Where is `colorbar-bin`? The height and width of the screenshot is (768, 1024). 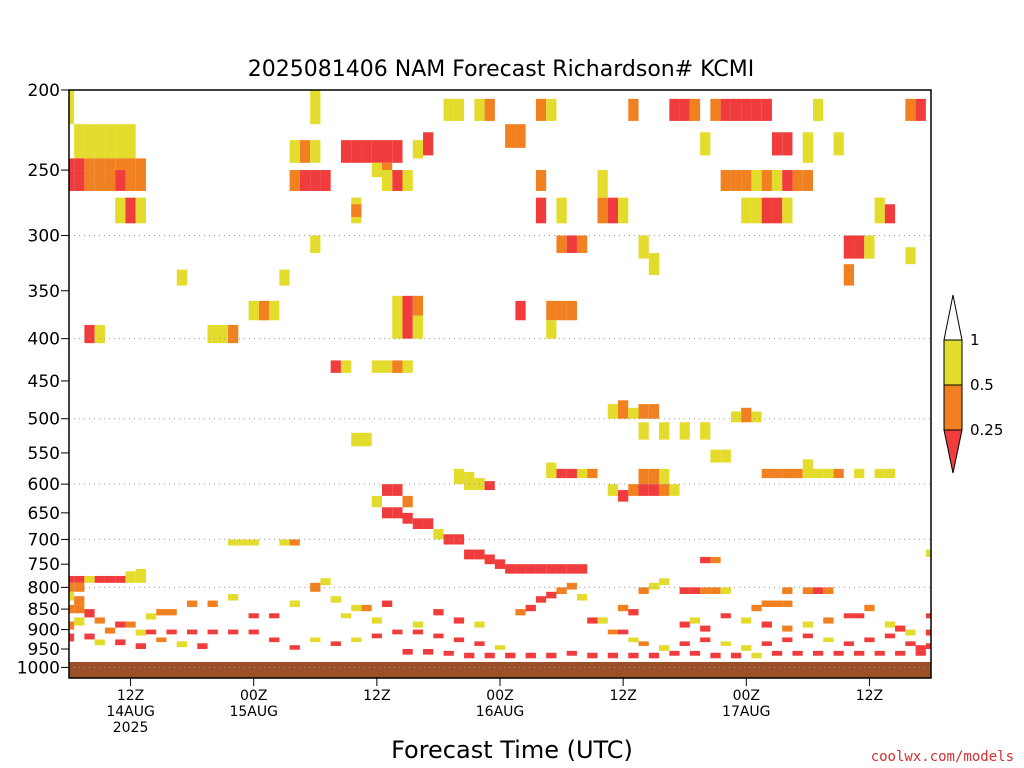 colorbar-bin is located at coordinates (953, 407).